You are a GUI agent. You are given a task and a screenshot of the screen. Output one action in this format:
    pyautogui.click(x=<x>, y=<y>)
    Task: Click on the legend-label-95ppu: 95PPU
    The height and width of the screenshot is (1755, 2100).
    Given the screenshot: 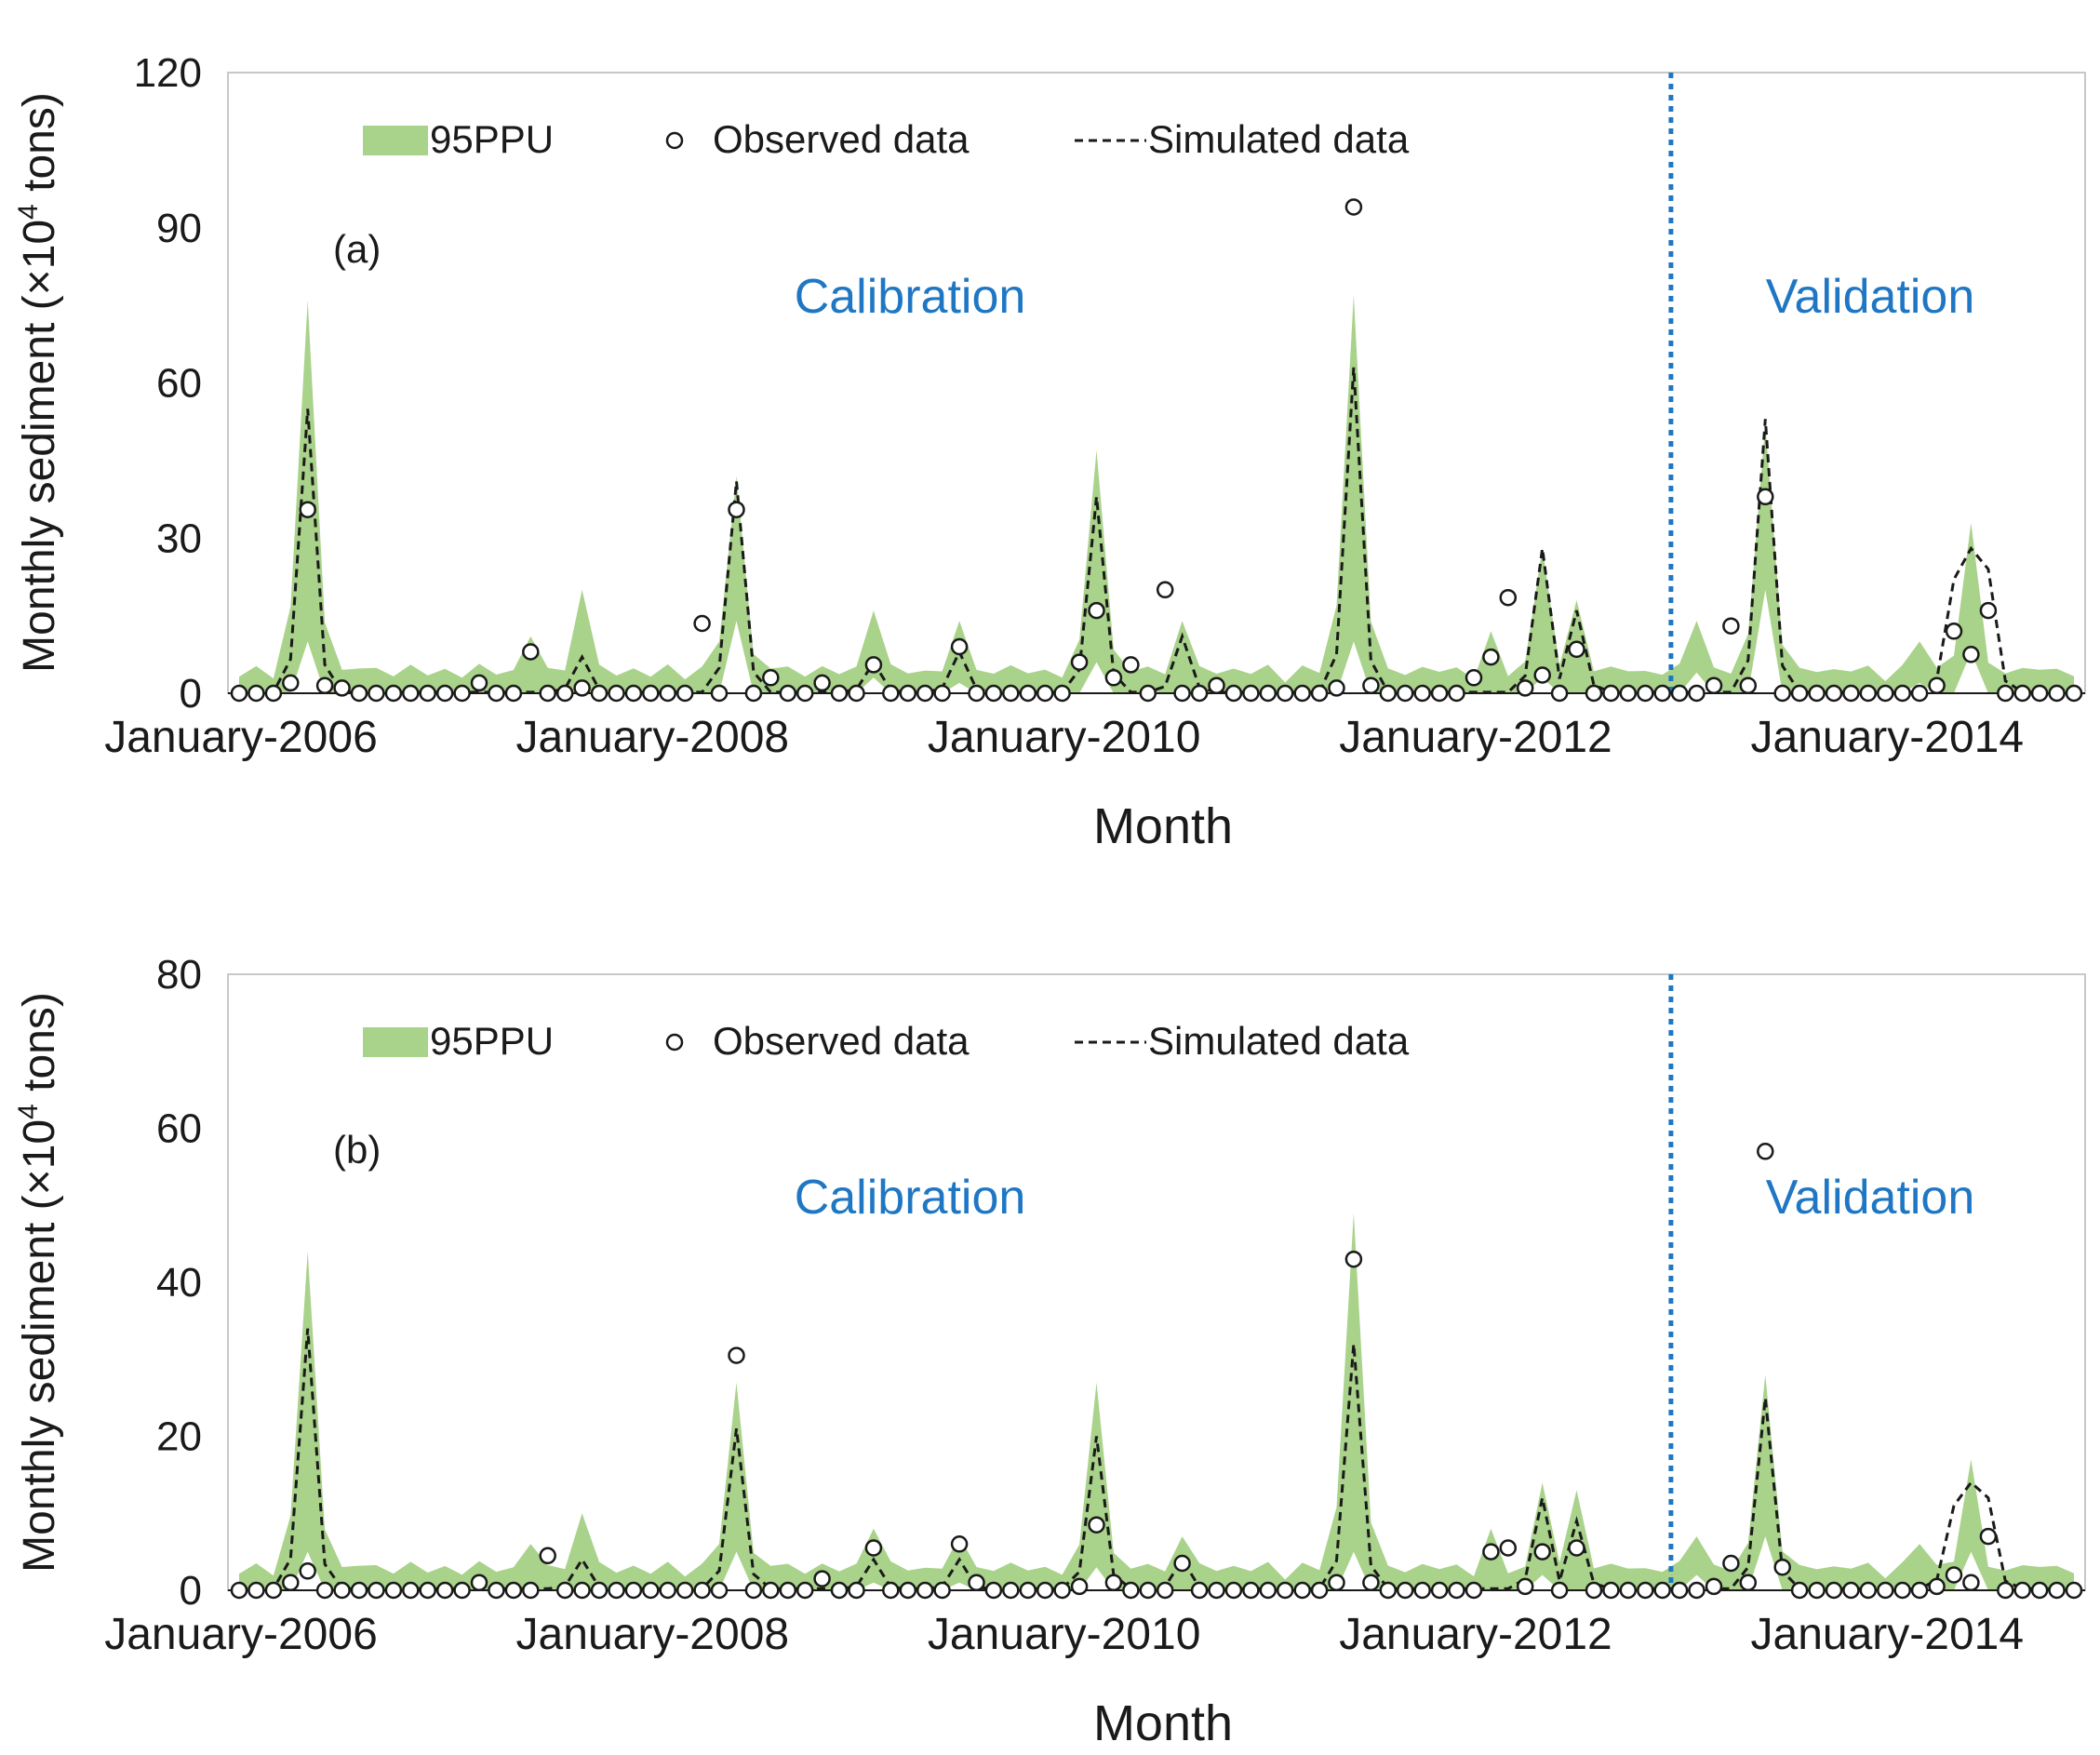 What is the action you would take?
    pyautogui.click(x=492, y=139)
    